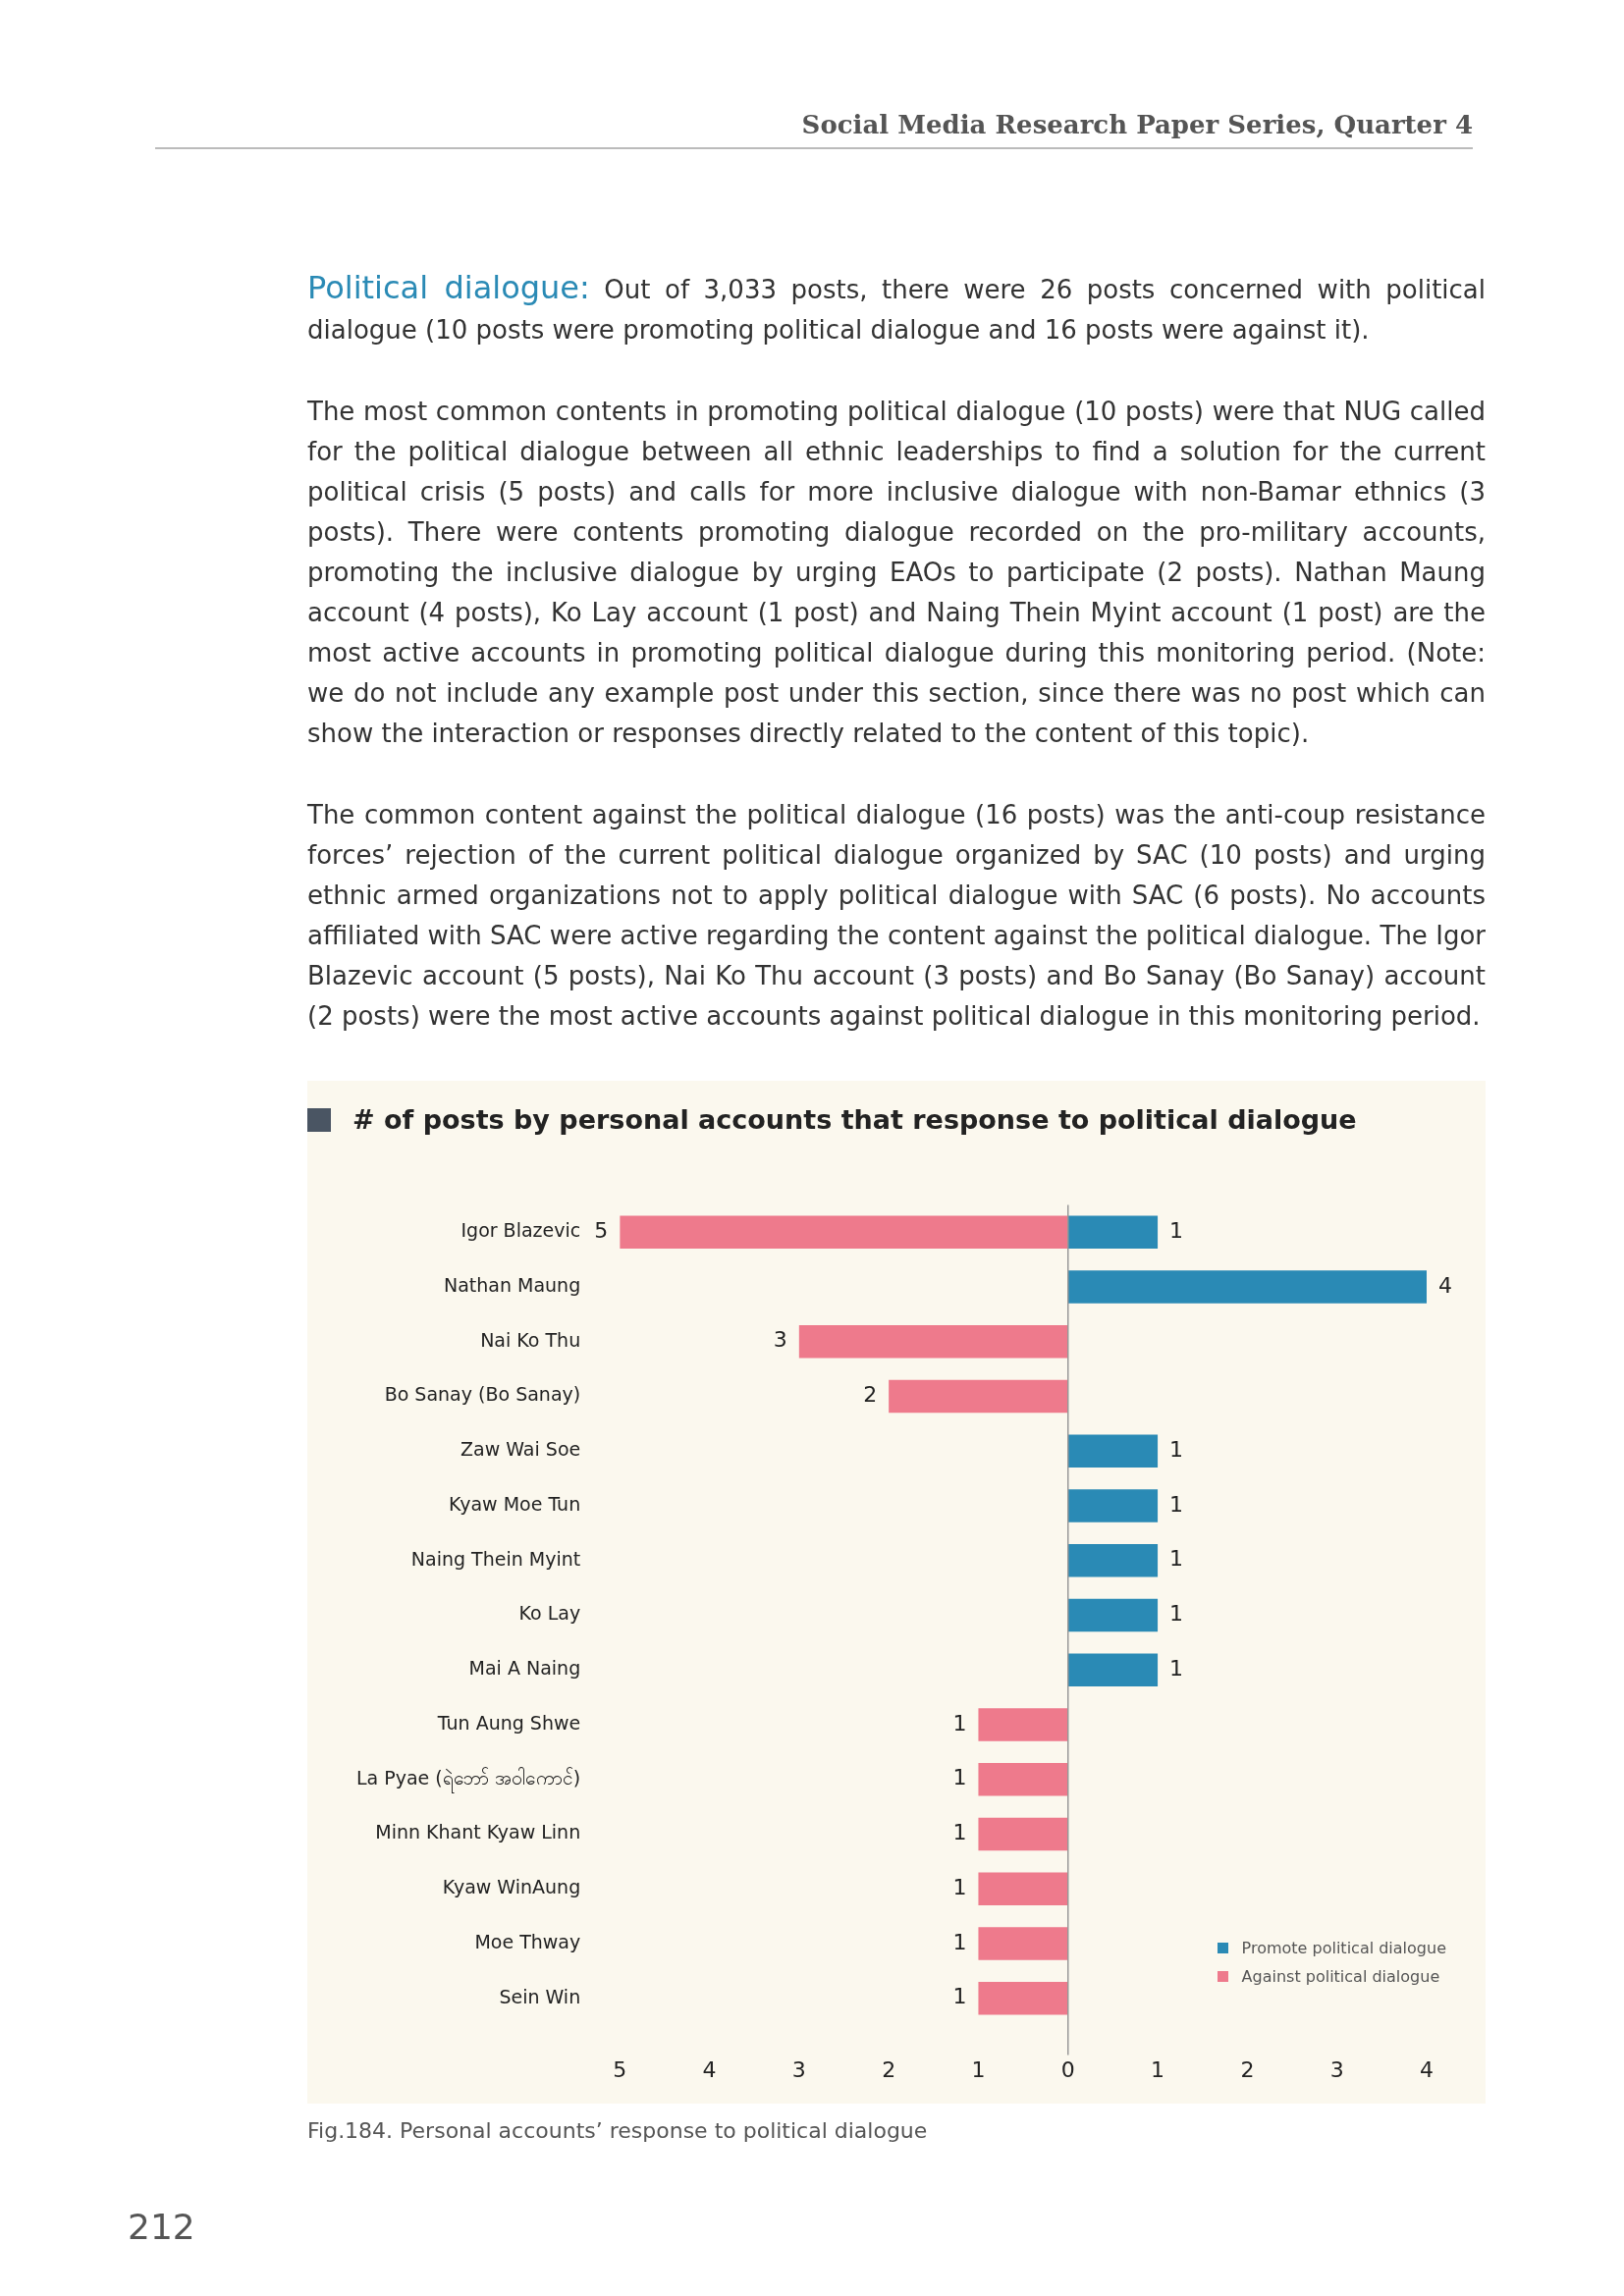  What do you see at coordinates (527, 1941) in the screenshot?
I see `y-tick-label: Moe Thway` at bounding box center [527, 1941].